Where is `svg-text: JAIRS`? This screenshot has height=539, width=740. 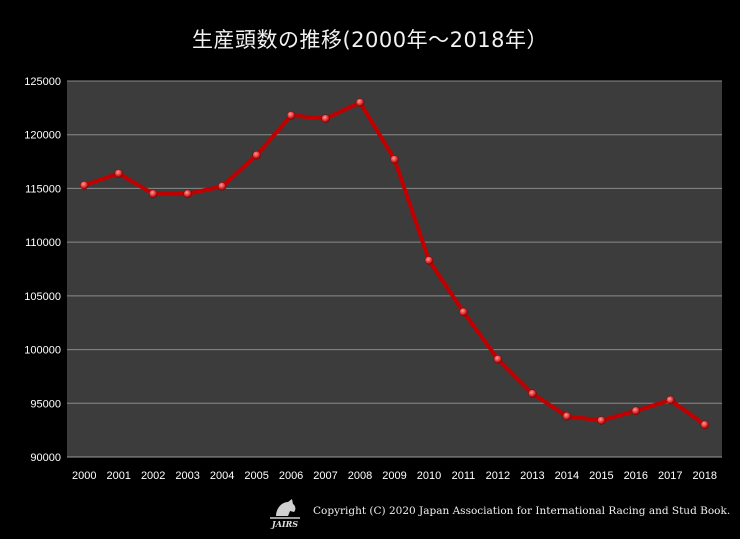 svg-text: JAIRS is located at coordinates (284, 524).